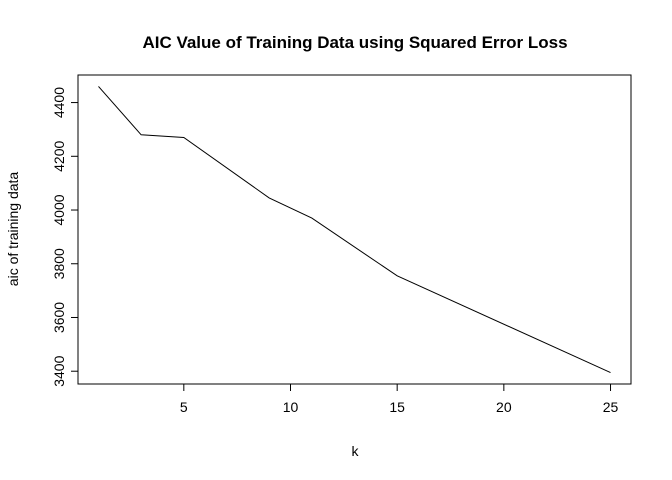 The height and width of the screenshot is (480, 672). Describe the element at coordinates (611, 407) in the screenshot. I see `x-tick-label: 25` at that location.